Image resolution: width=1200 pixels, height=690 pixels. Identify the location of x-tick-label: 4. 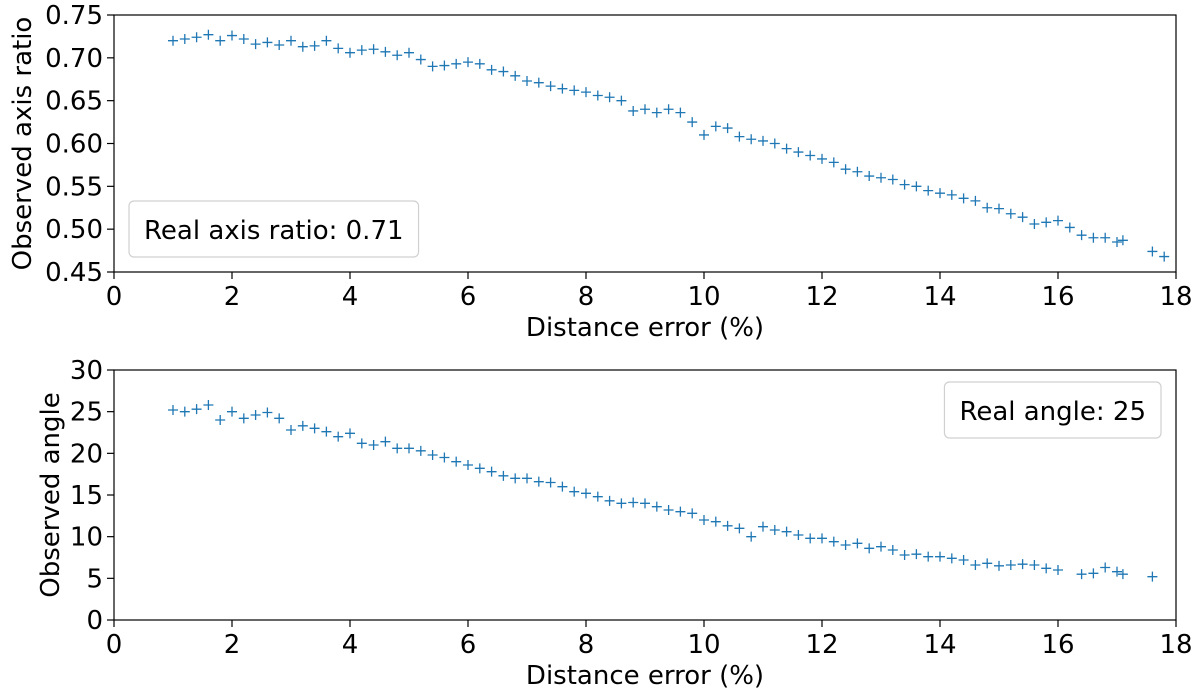
(350, 297).